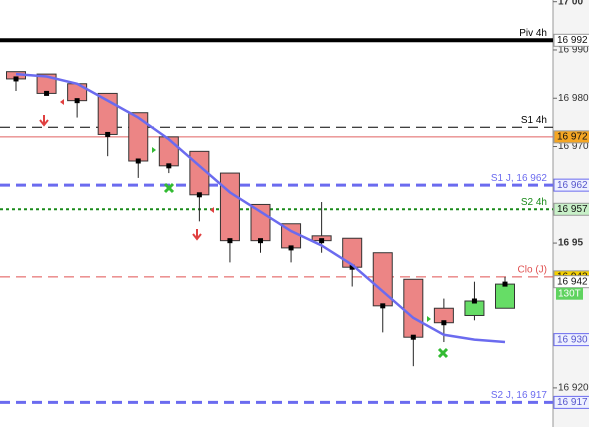 The height and width of the screenshot is (427, 589). I want to click on volume-tag-label: 130T, so click(569, 293).